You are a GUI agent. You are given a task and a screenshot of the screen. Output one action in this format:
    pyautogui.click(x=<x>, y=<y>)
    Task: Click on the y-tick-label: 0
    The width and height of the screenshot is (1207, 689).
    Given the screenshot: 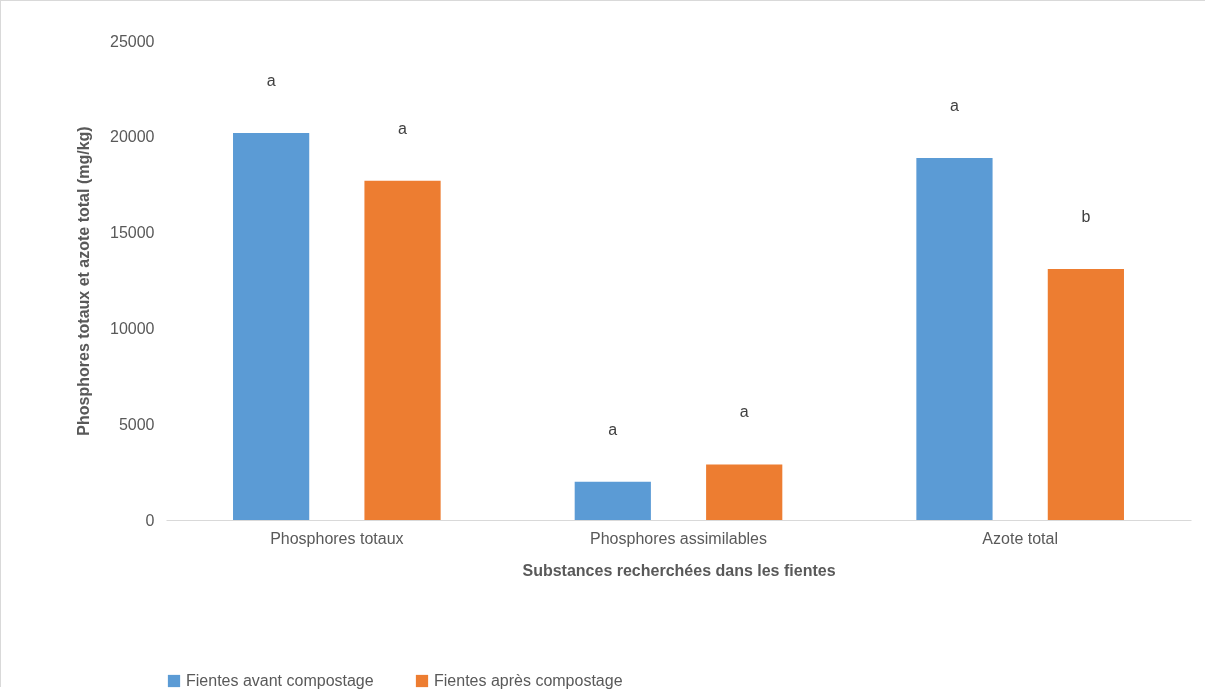 What is the action you would take?
    pyautogui.click(x=150, y=520)
    